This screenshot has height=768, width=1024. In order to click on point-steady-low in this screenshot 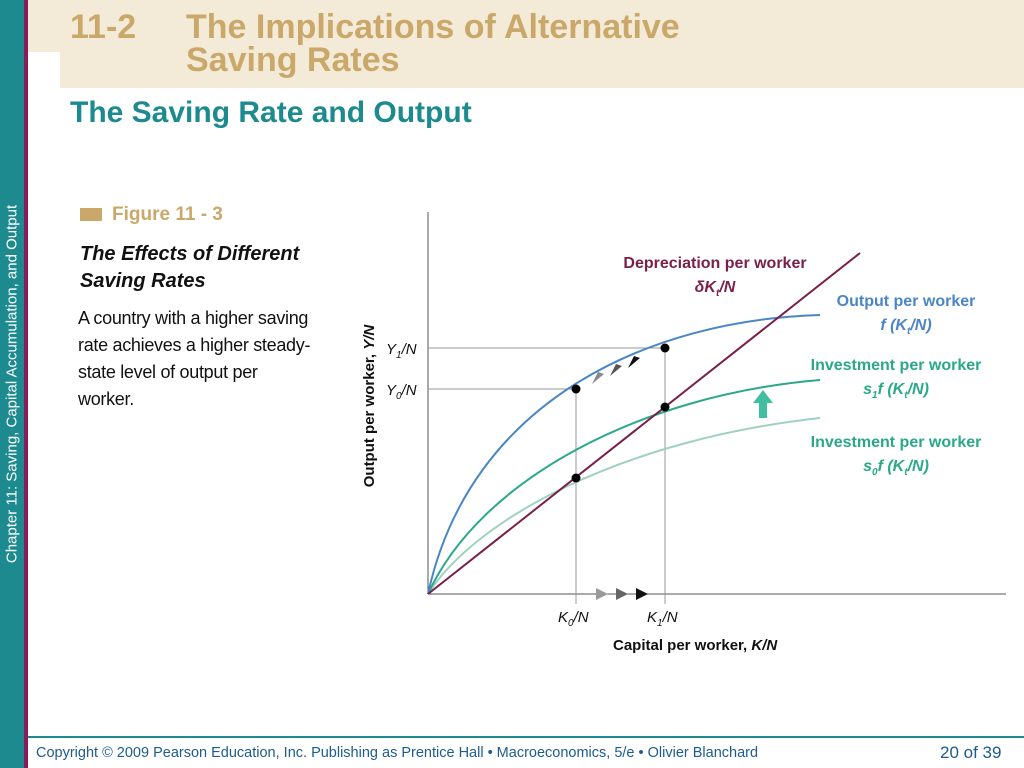, I will do `click(576, 478)`.